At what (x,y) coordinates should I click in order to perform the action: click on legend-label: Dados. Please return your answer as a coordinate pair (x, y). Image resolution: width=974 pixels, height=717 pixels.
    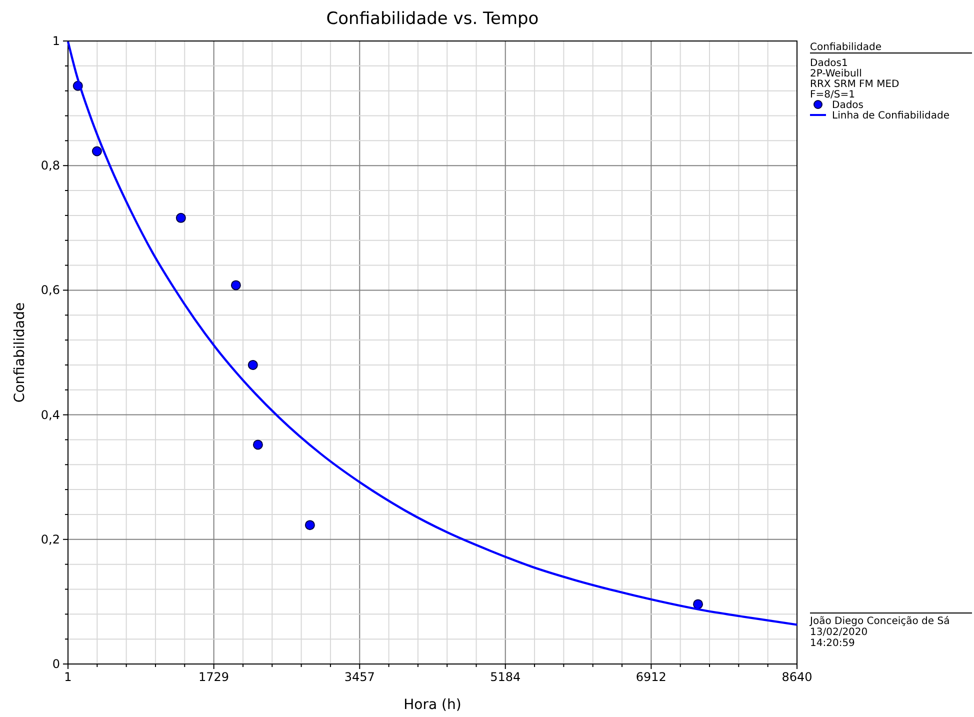
    Looking at the image, I should click on (848, 105).